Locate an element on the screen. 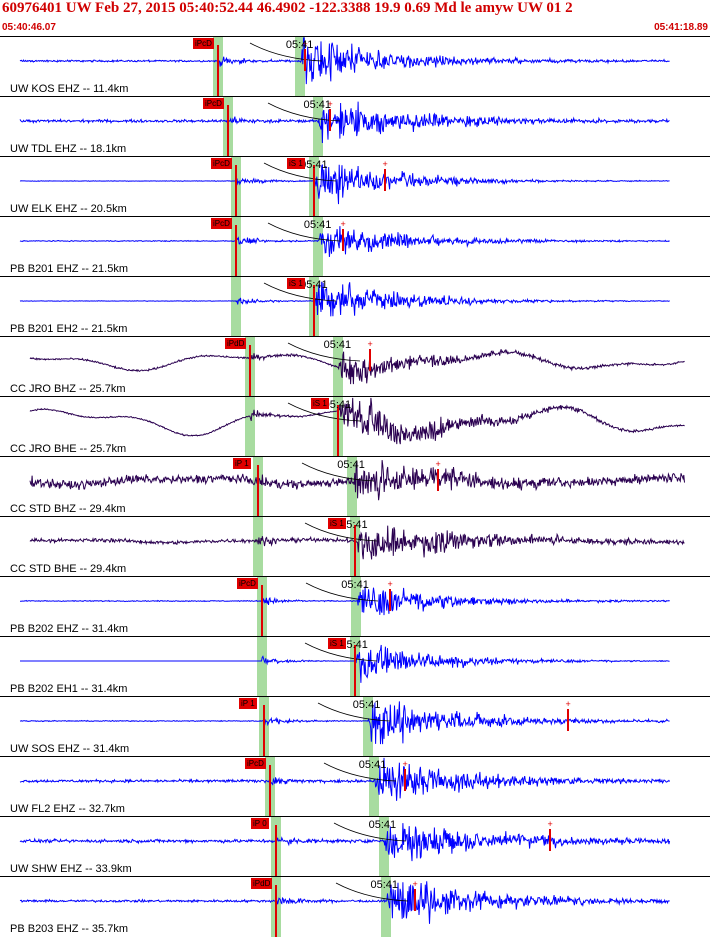  trace-panel: +05:41 iP 0 UW SHW EHZ -- 33.9km is located at coordinates (355, 846).